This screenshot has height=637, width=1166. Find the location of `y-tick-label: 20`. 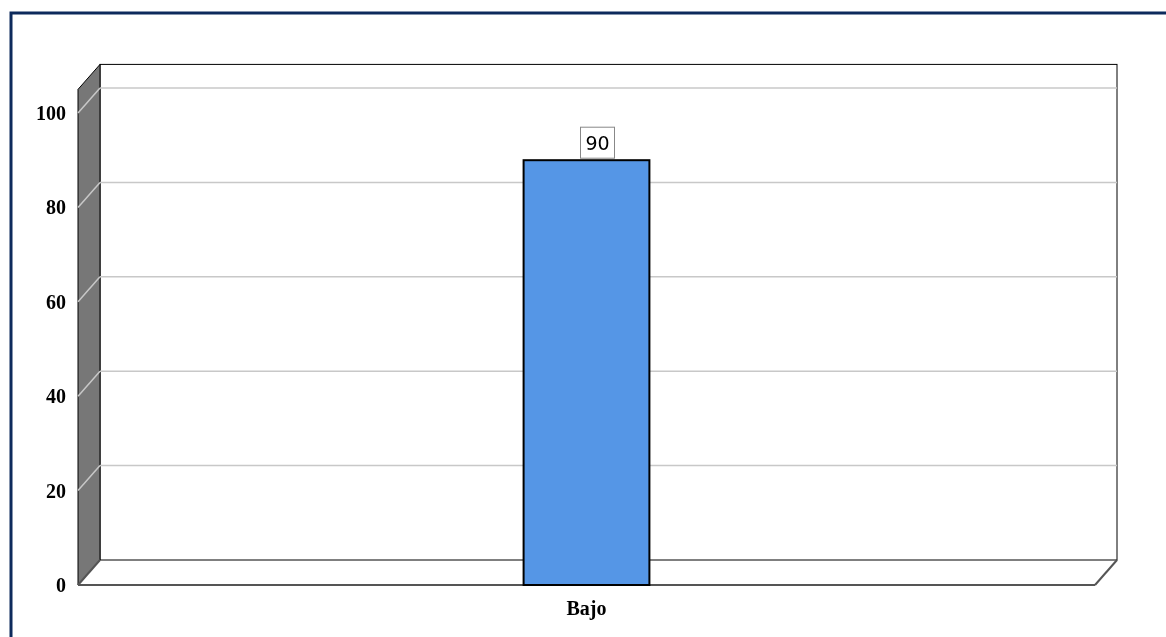

y-tick-label: 20 is located at coordinates (56, 490).